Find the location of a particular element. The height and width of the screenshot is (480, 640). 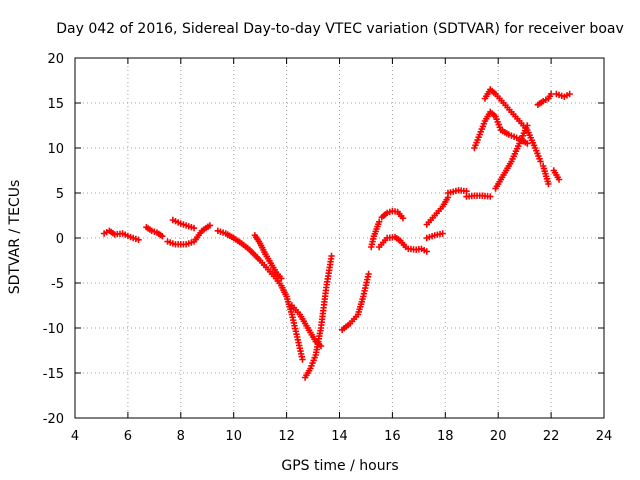

x-tick-label: 6 is located at coordinates (128, 436).